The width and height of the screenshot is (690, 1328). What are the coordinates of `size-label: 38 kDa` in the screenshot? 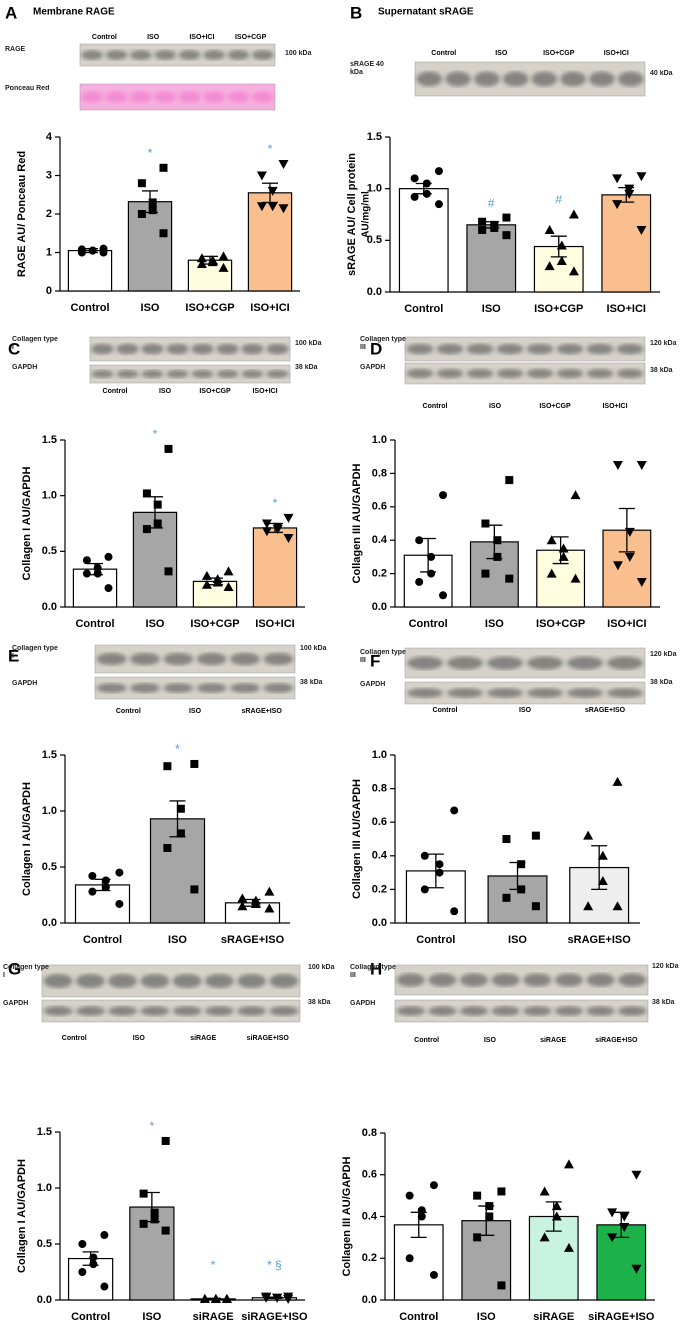 It's located at (661, 370).